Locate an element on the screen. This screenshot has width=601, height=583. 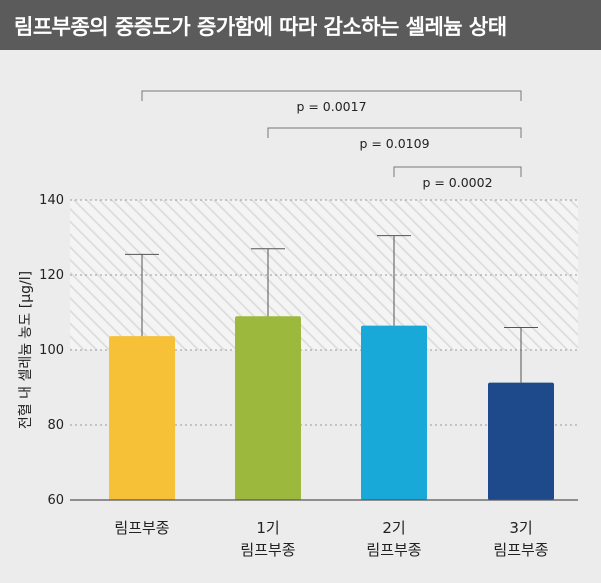
page-title: 림프부종의 중증도가 증가함에 따라 감소하는 셀레늄 상태 is located at coordinates (260, 27).